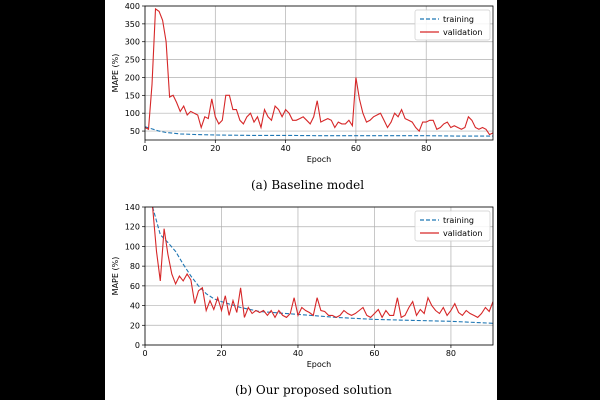  What do you see at coordinates (137, 345) in the screenshot?
I see `y-tick-label: 0` at bounding box center [137, 345].